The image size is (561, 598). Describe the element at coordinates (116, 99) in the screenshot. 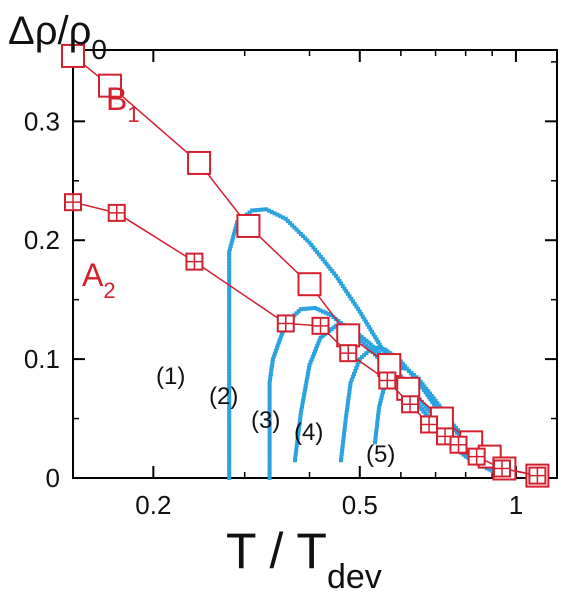

I see `series-label-b1-main: B` at that location.